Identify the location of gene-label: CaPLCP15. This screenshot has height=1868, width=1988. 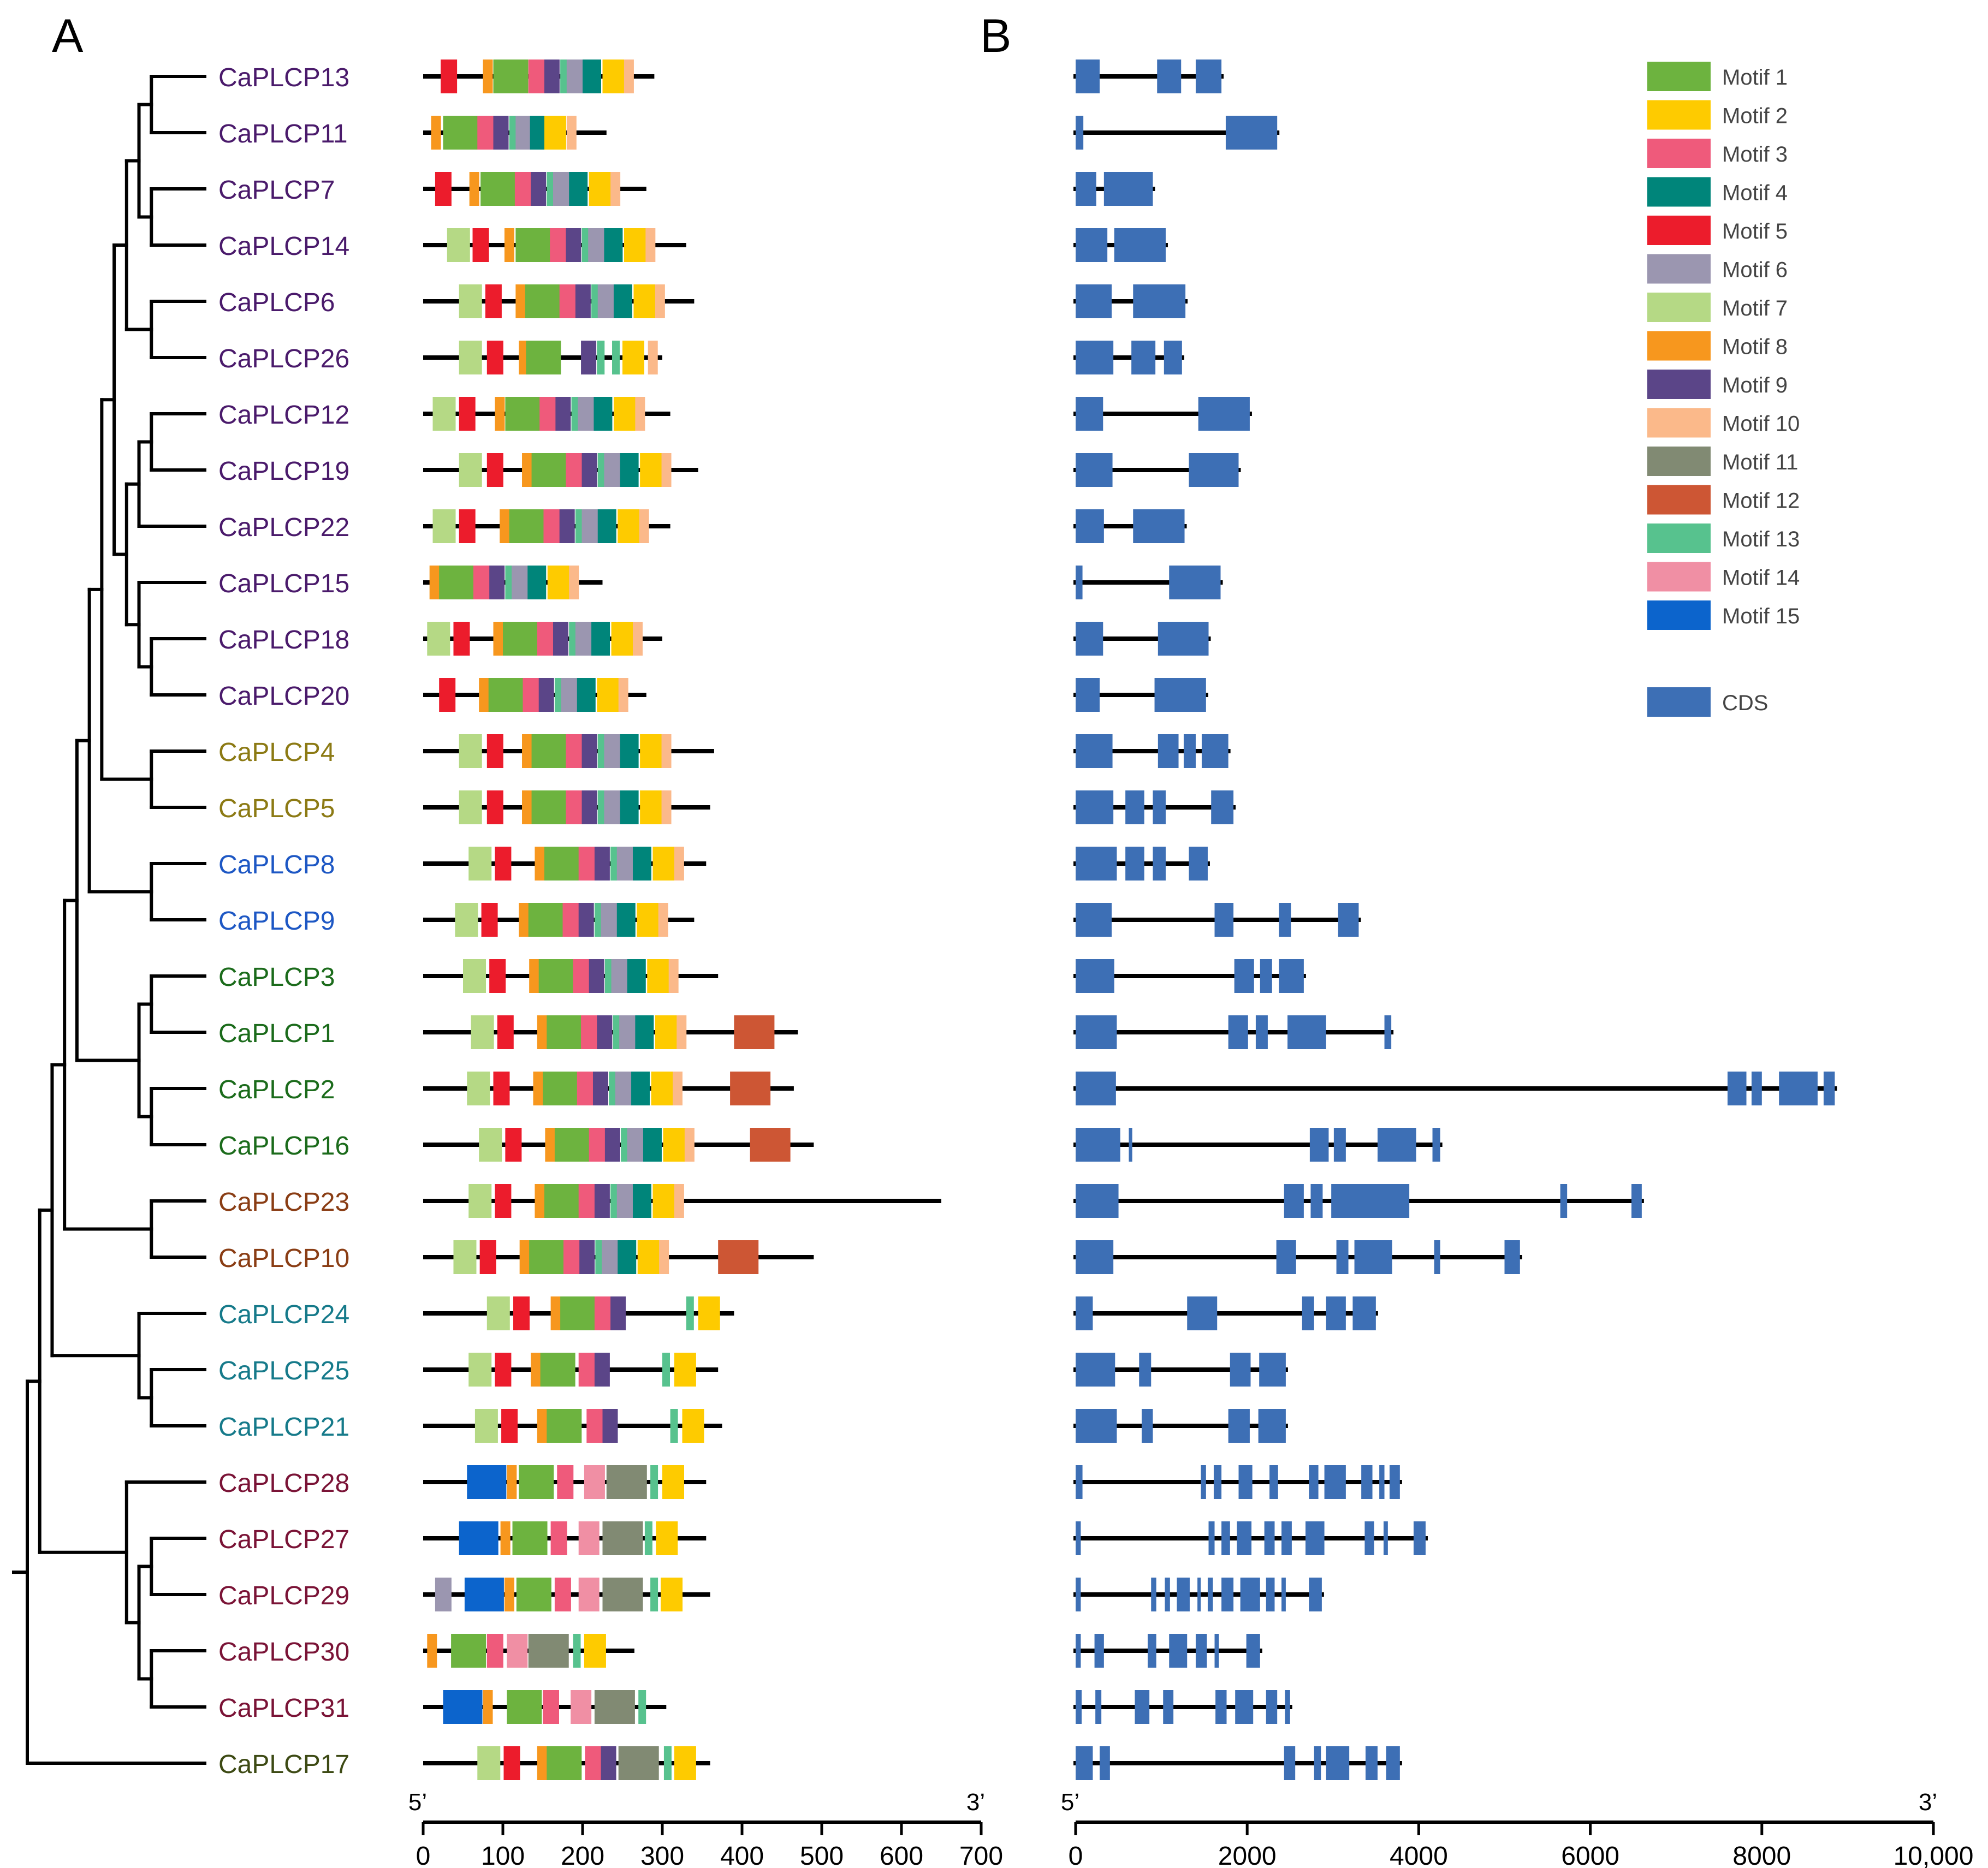
(283, 583).